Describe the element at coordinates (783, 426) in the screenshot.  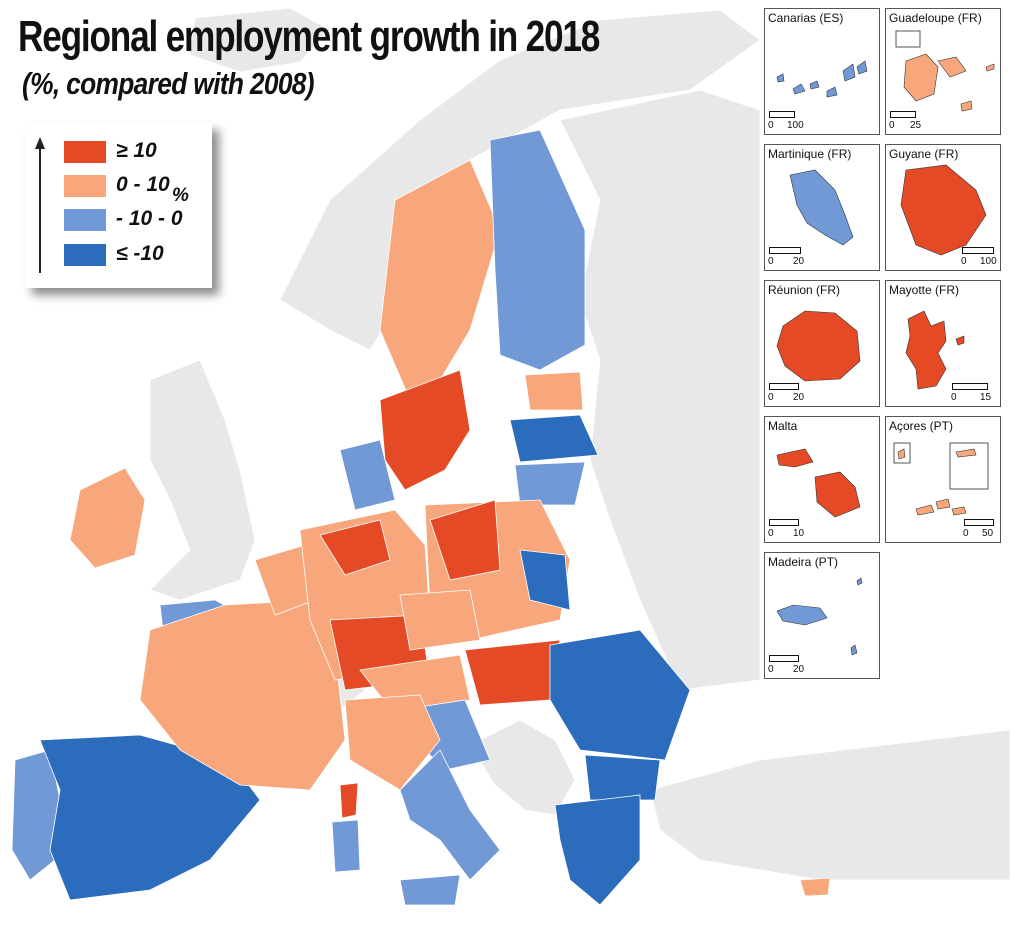
I see `inset-label: Malta` at that location.